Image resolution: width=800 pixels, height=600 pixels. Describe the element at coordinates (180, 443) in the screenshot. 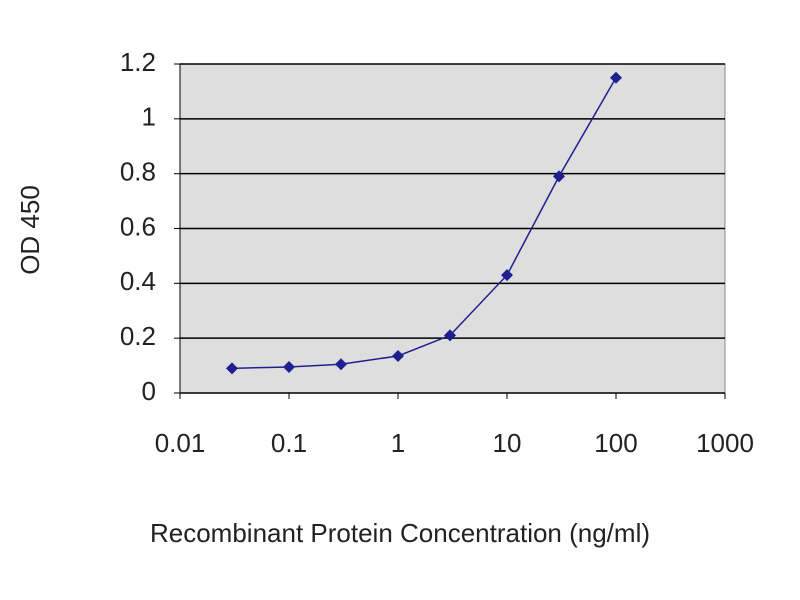

I see `x-tick-label: 0.01` at that location.